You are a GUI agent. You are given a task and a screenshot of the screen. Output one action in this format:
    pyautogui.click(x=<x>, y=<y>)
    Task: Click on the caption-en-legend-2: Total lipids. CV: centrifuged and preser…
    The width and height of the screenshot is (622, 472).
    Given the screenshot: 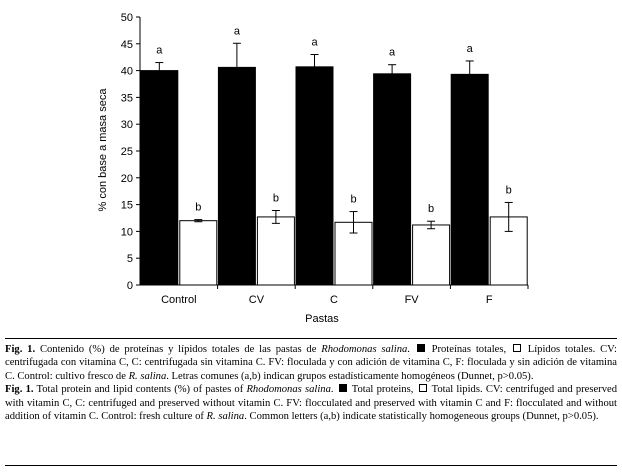 What is the action you would take?
    pyautogui.click(x=311, y=403)
    